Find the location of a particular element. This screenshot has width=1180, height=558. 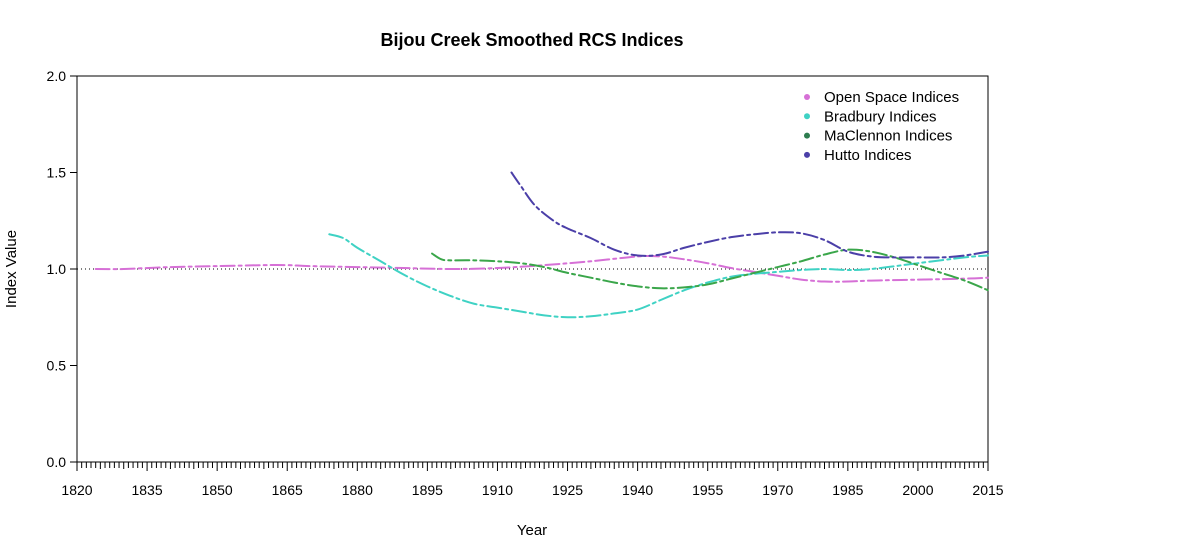

y-tick-label: 1.5 is located at coordinates (57, 173).